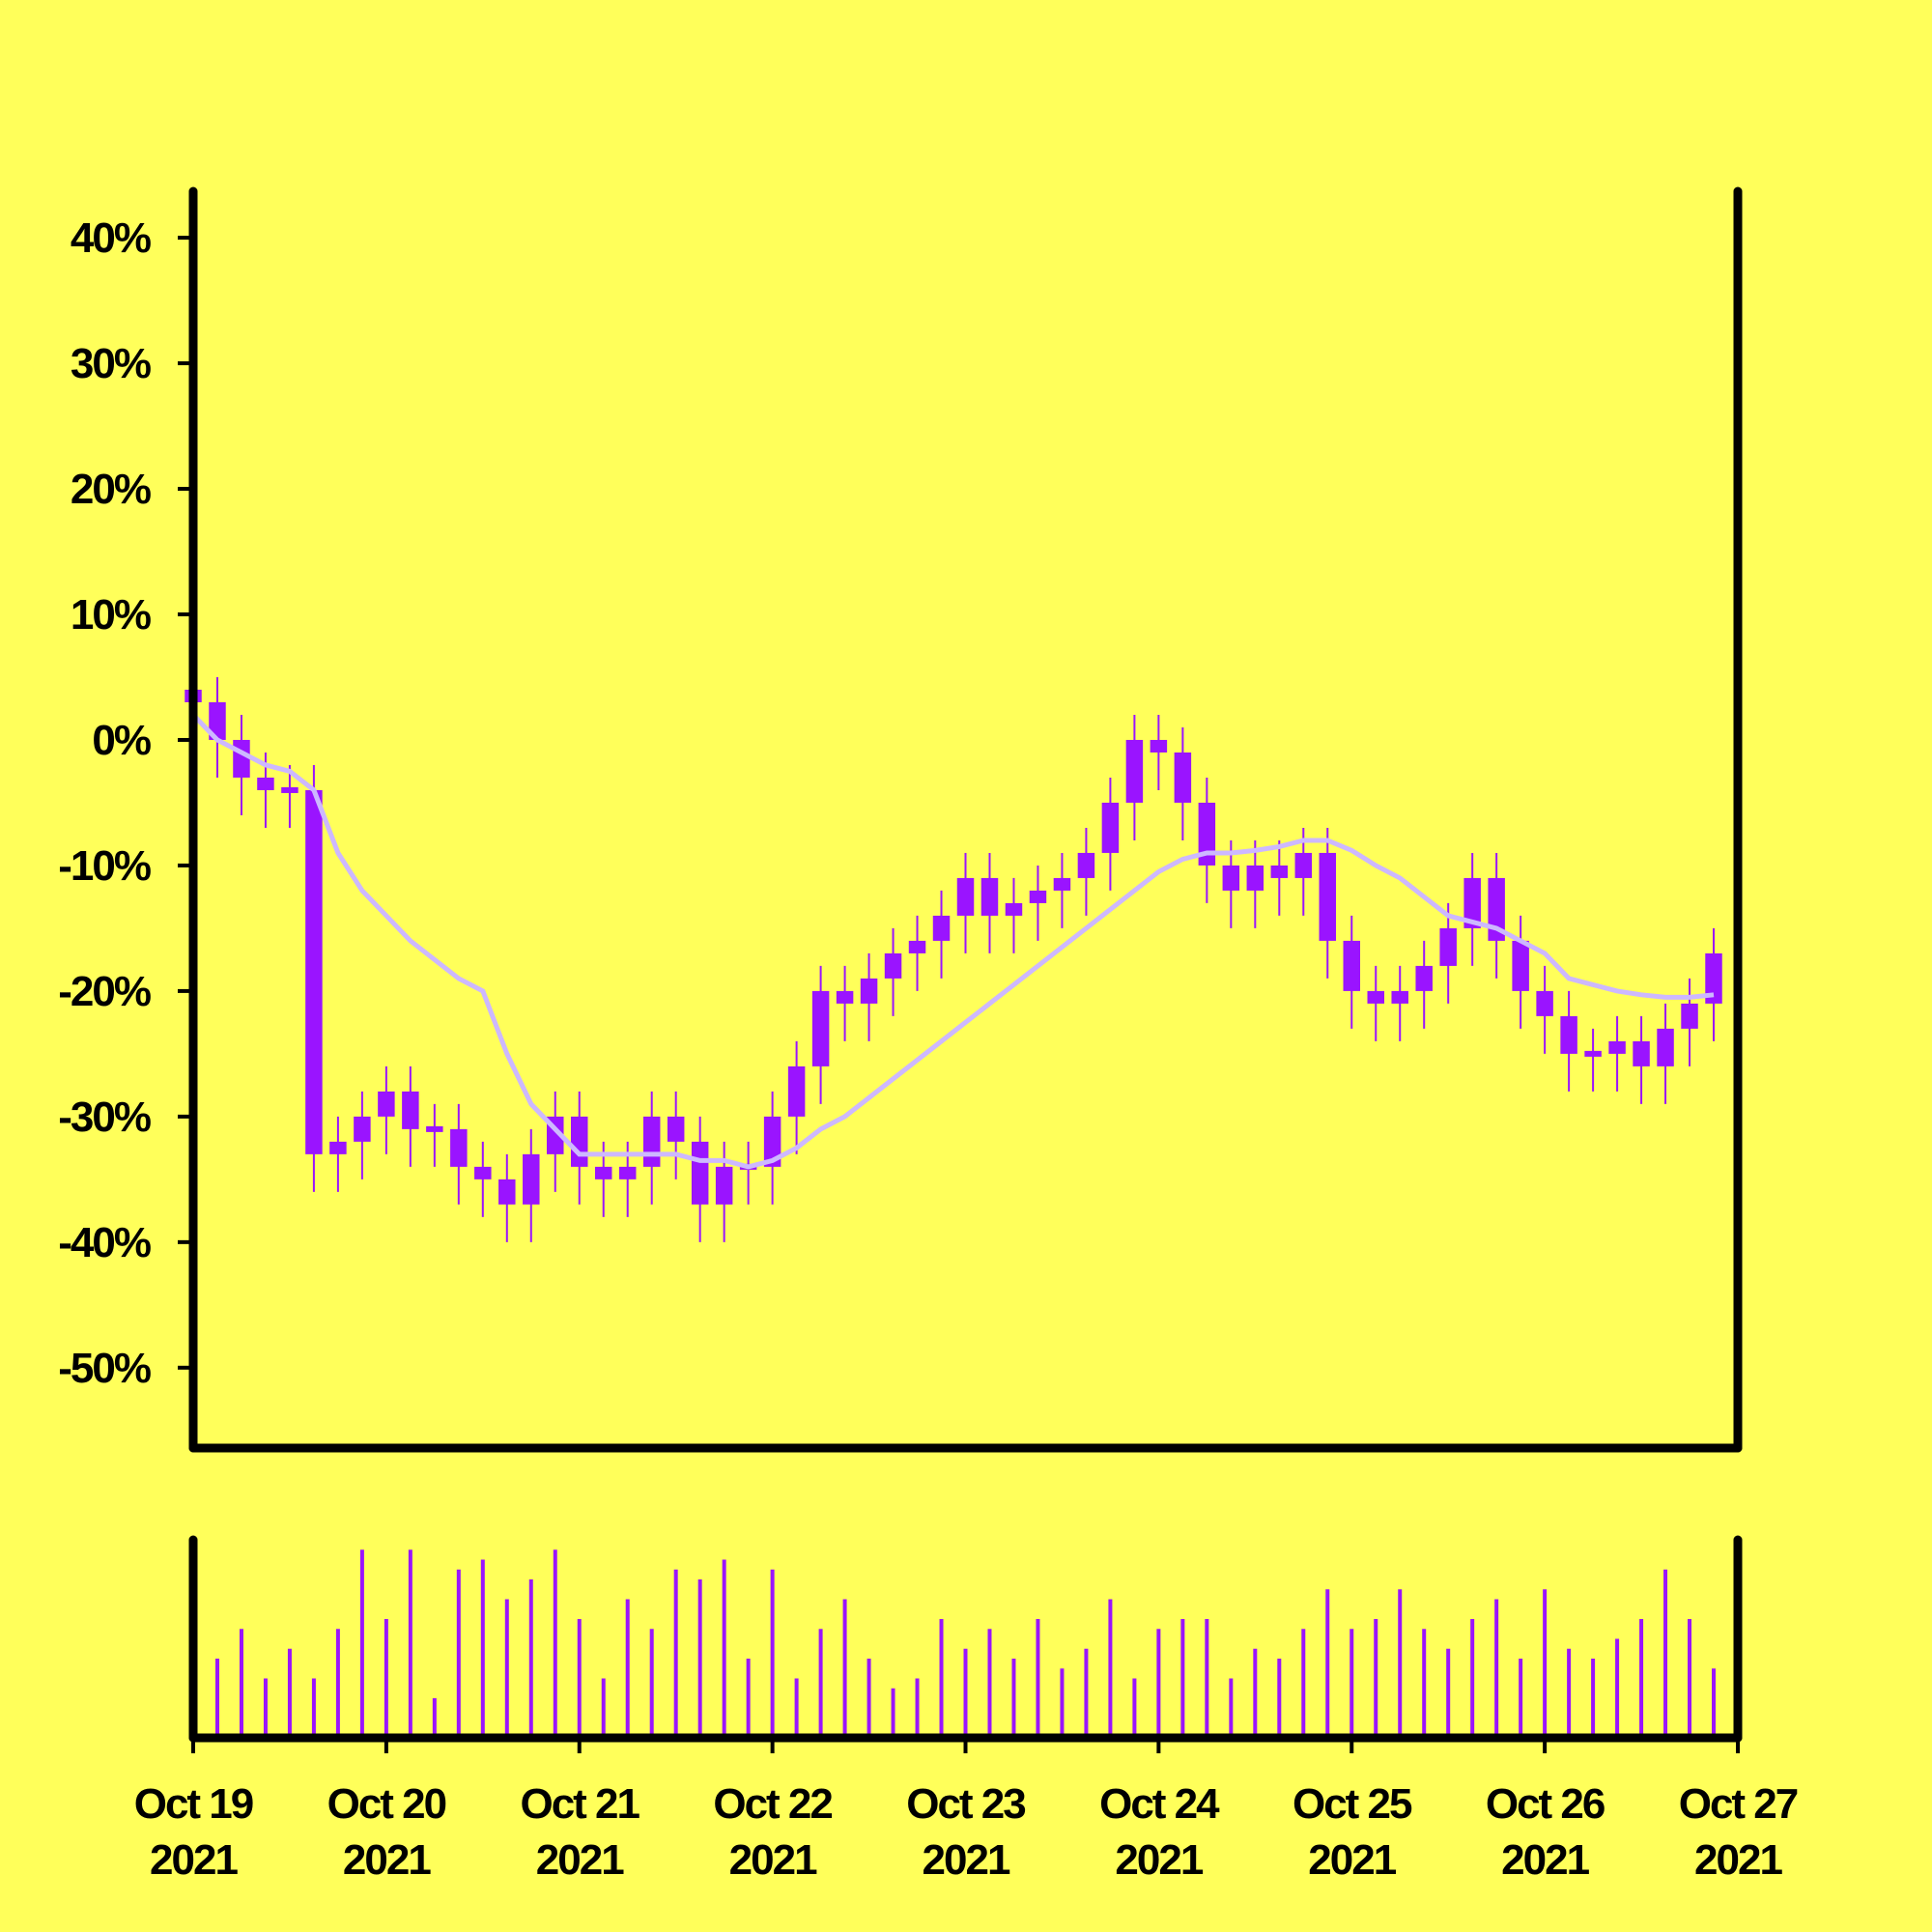 This screenshot has width=1932, height=1932. Describe the element at coordinates (579, 1832) in the screenshot. I see `x-tick-label: Oct 21 2021` at that location.